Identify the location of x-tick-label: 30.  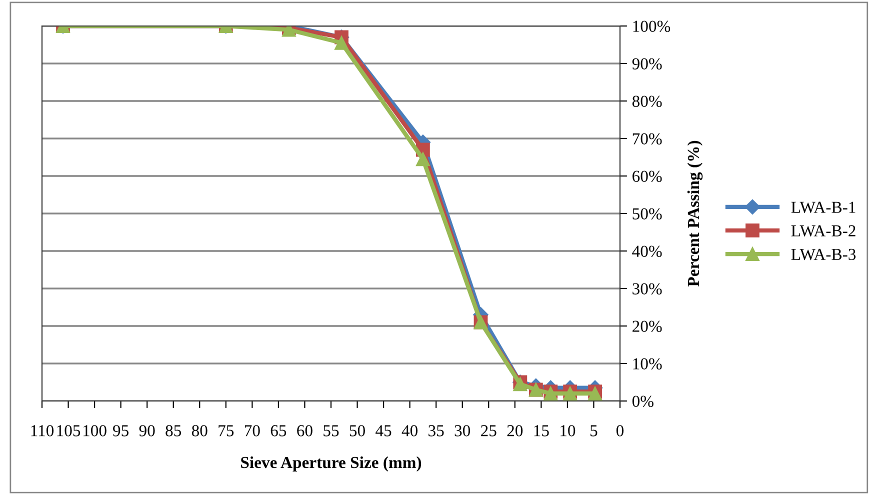
(462, 430).